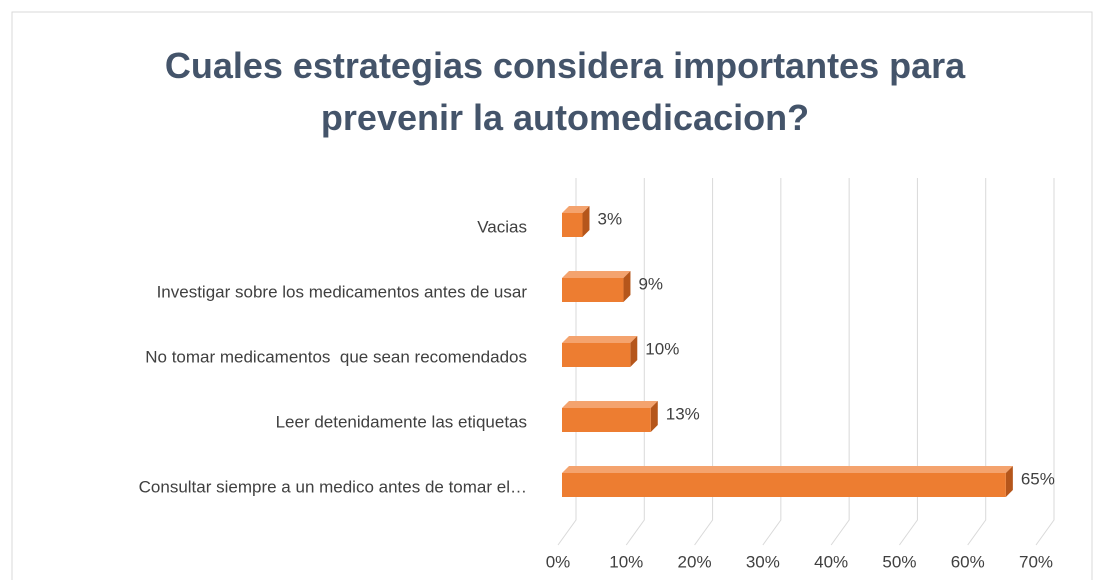 This screenshot has height=580, width=1102. Describe the element at coordinates (626, 561) in the screenshot. I see `x-tick-label: 10%` at that location.